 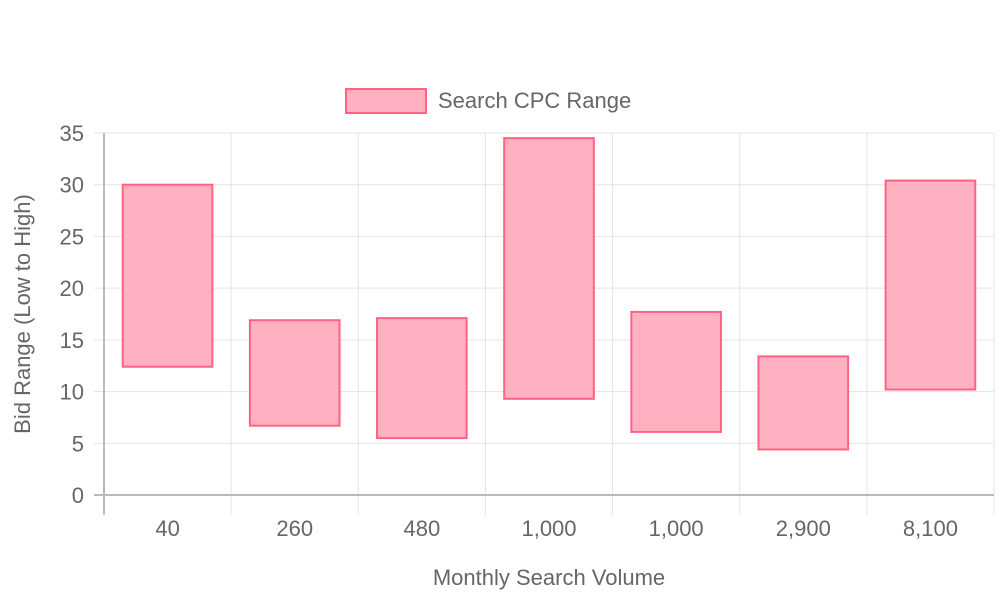 I want to click on x-tick-label: 2,900, so click(x=803, y=528).